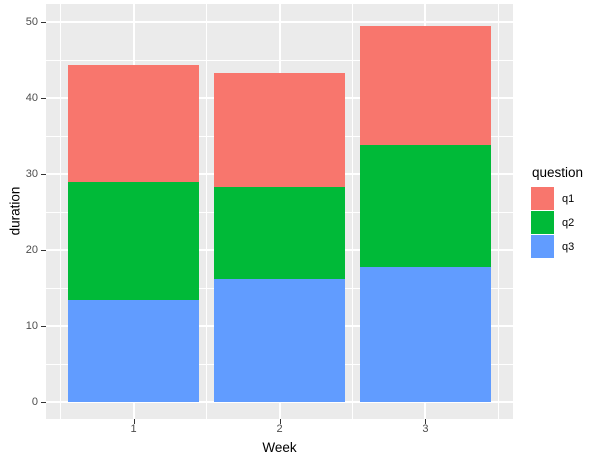  I want to click on y-tick-label: 20, so click(31, 250).